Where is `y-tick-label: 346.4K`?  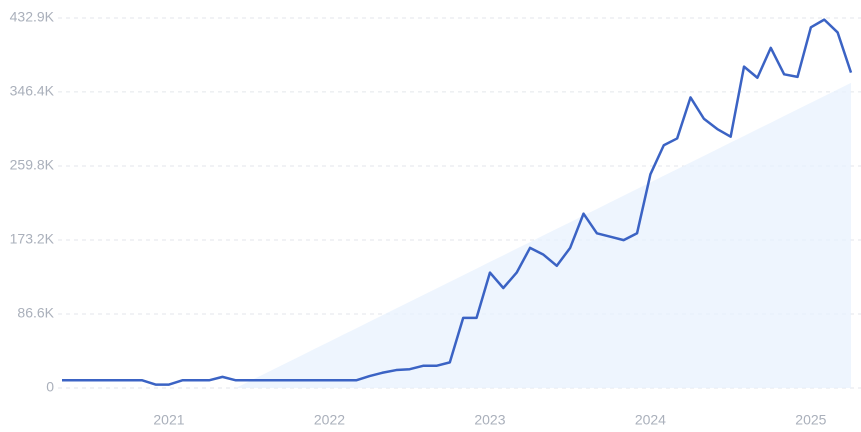 y-tick-label: 346.4K is located at coordinates (32, 91).